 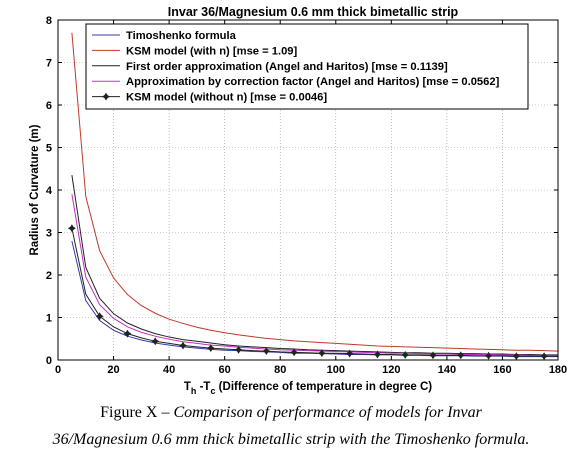 I want to click on legend-box, so click(x=307, y=66).